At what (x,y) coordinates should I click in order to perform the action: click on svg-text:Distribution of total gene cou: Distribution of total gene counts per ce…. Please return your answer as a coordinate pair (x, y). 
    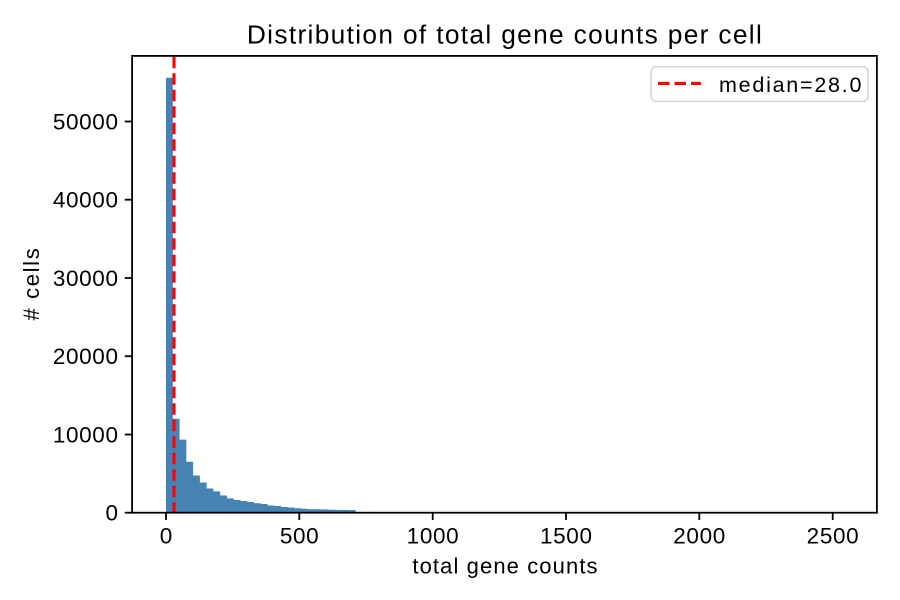
    Looking at the image, I should click on (505, 35).